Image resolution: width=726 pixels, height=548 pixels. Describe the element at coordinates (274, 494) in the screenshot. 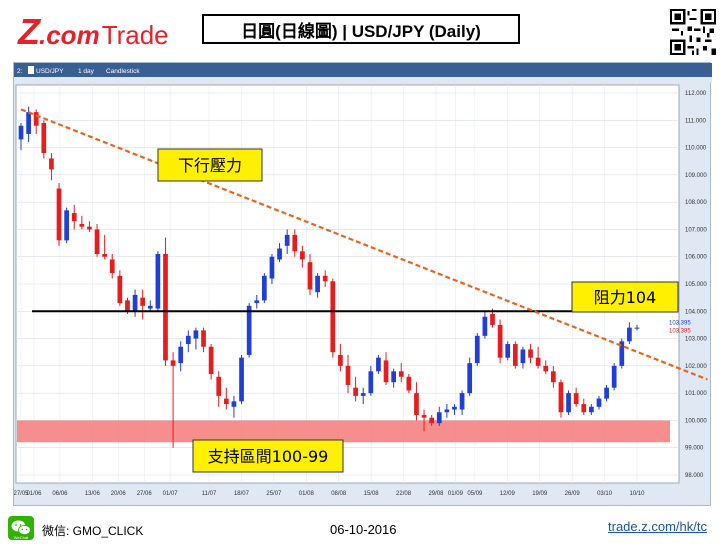

I see `x-tick-label: 25/07` at that location.